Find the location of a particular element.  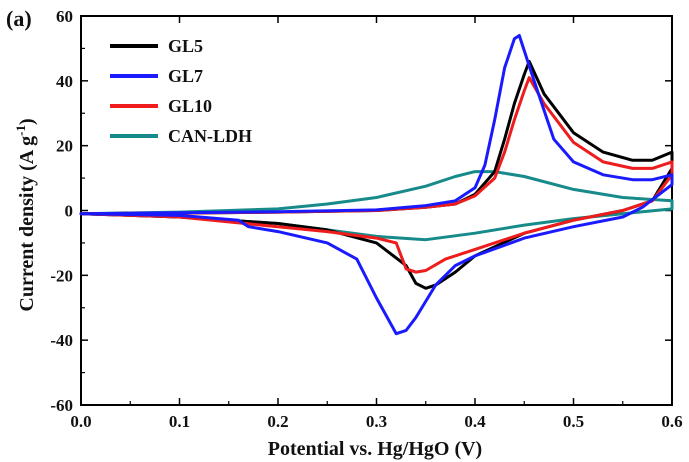

y-axis-title-close: ) is located at coordinates (27, 121).